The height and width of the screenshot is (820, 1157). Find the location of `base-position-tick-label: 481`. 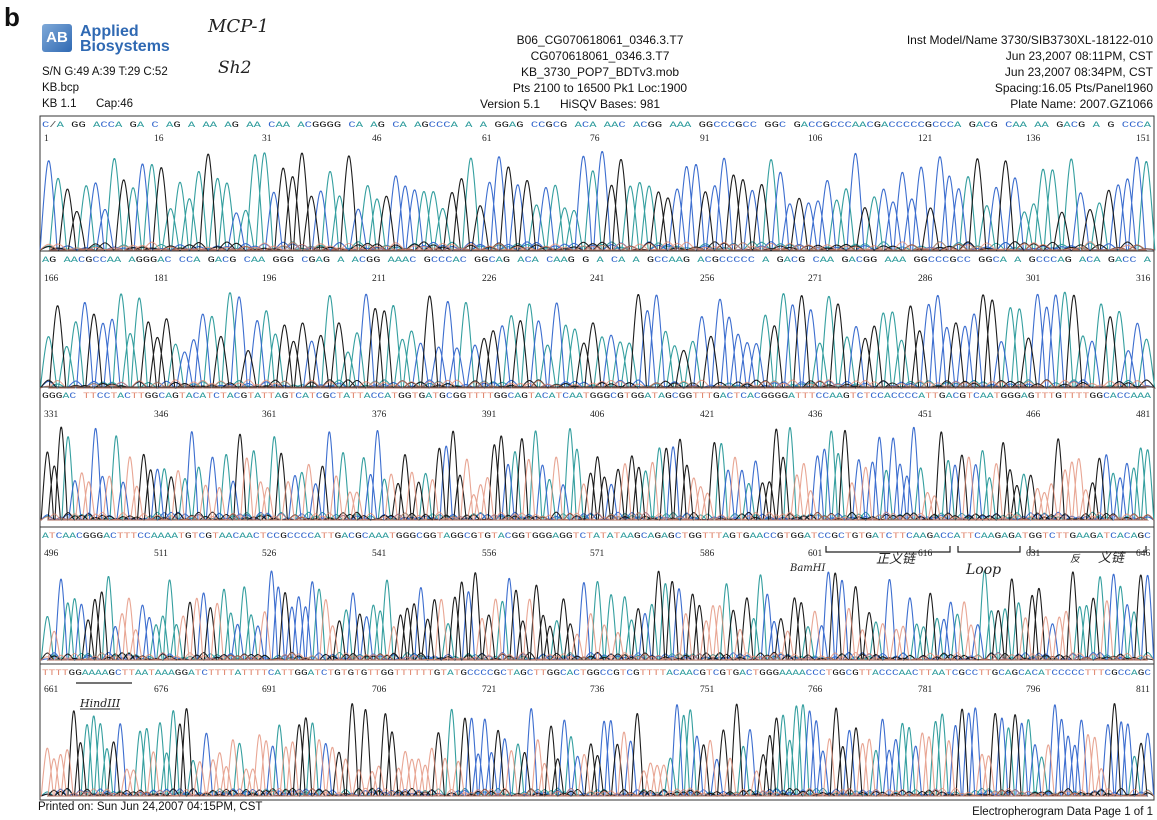

base-position-tick-label: 481 is located at coordinates (1143, 415).